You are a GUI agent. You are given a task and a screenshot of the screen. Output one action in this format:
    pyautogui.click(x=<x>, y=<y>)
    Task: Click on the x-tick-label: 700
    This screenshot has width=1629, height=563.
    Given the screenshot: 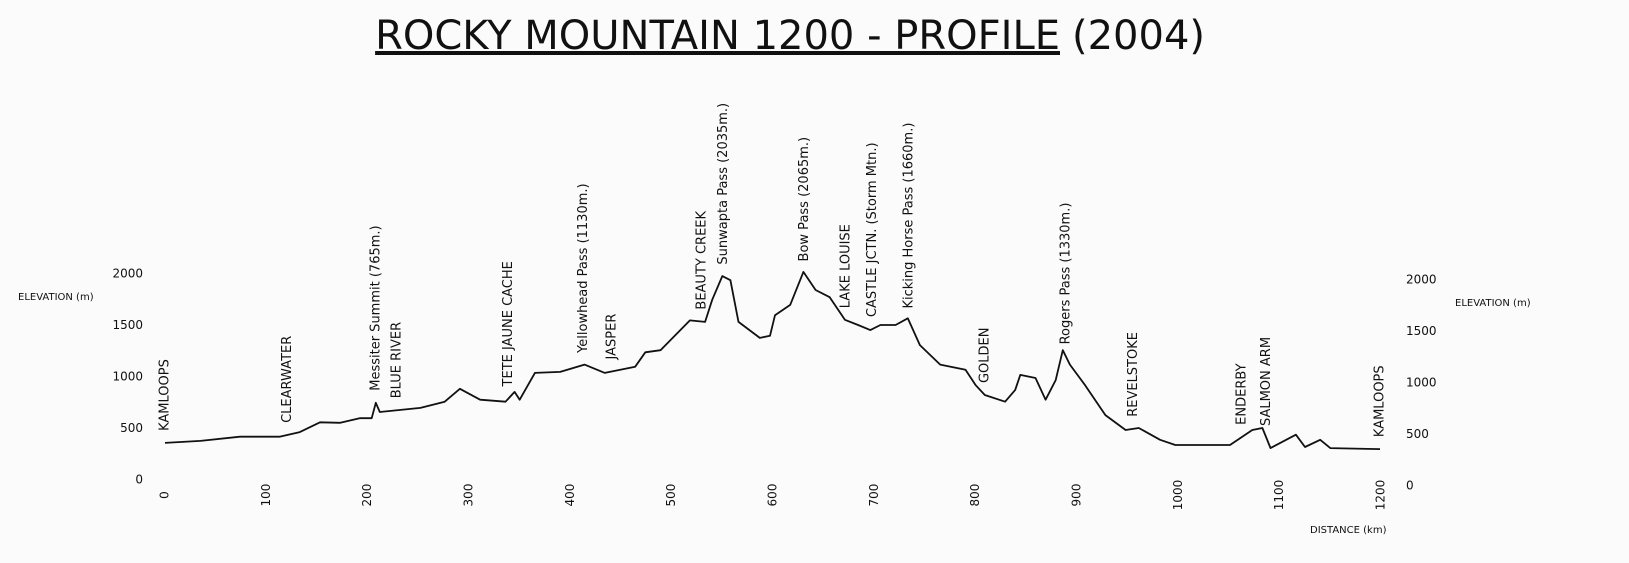 What is the action you would take?
    pyautogui.click(x=874, y=495)
    